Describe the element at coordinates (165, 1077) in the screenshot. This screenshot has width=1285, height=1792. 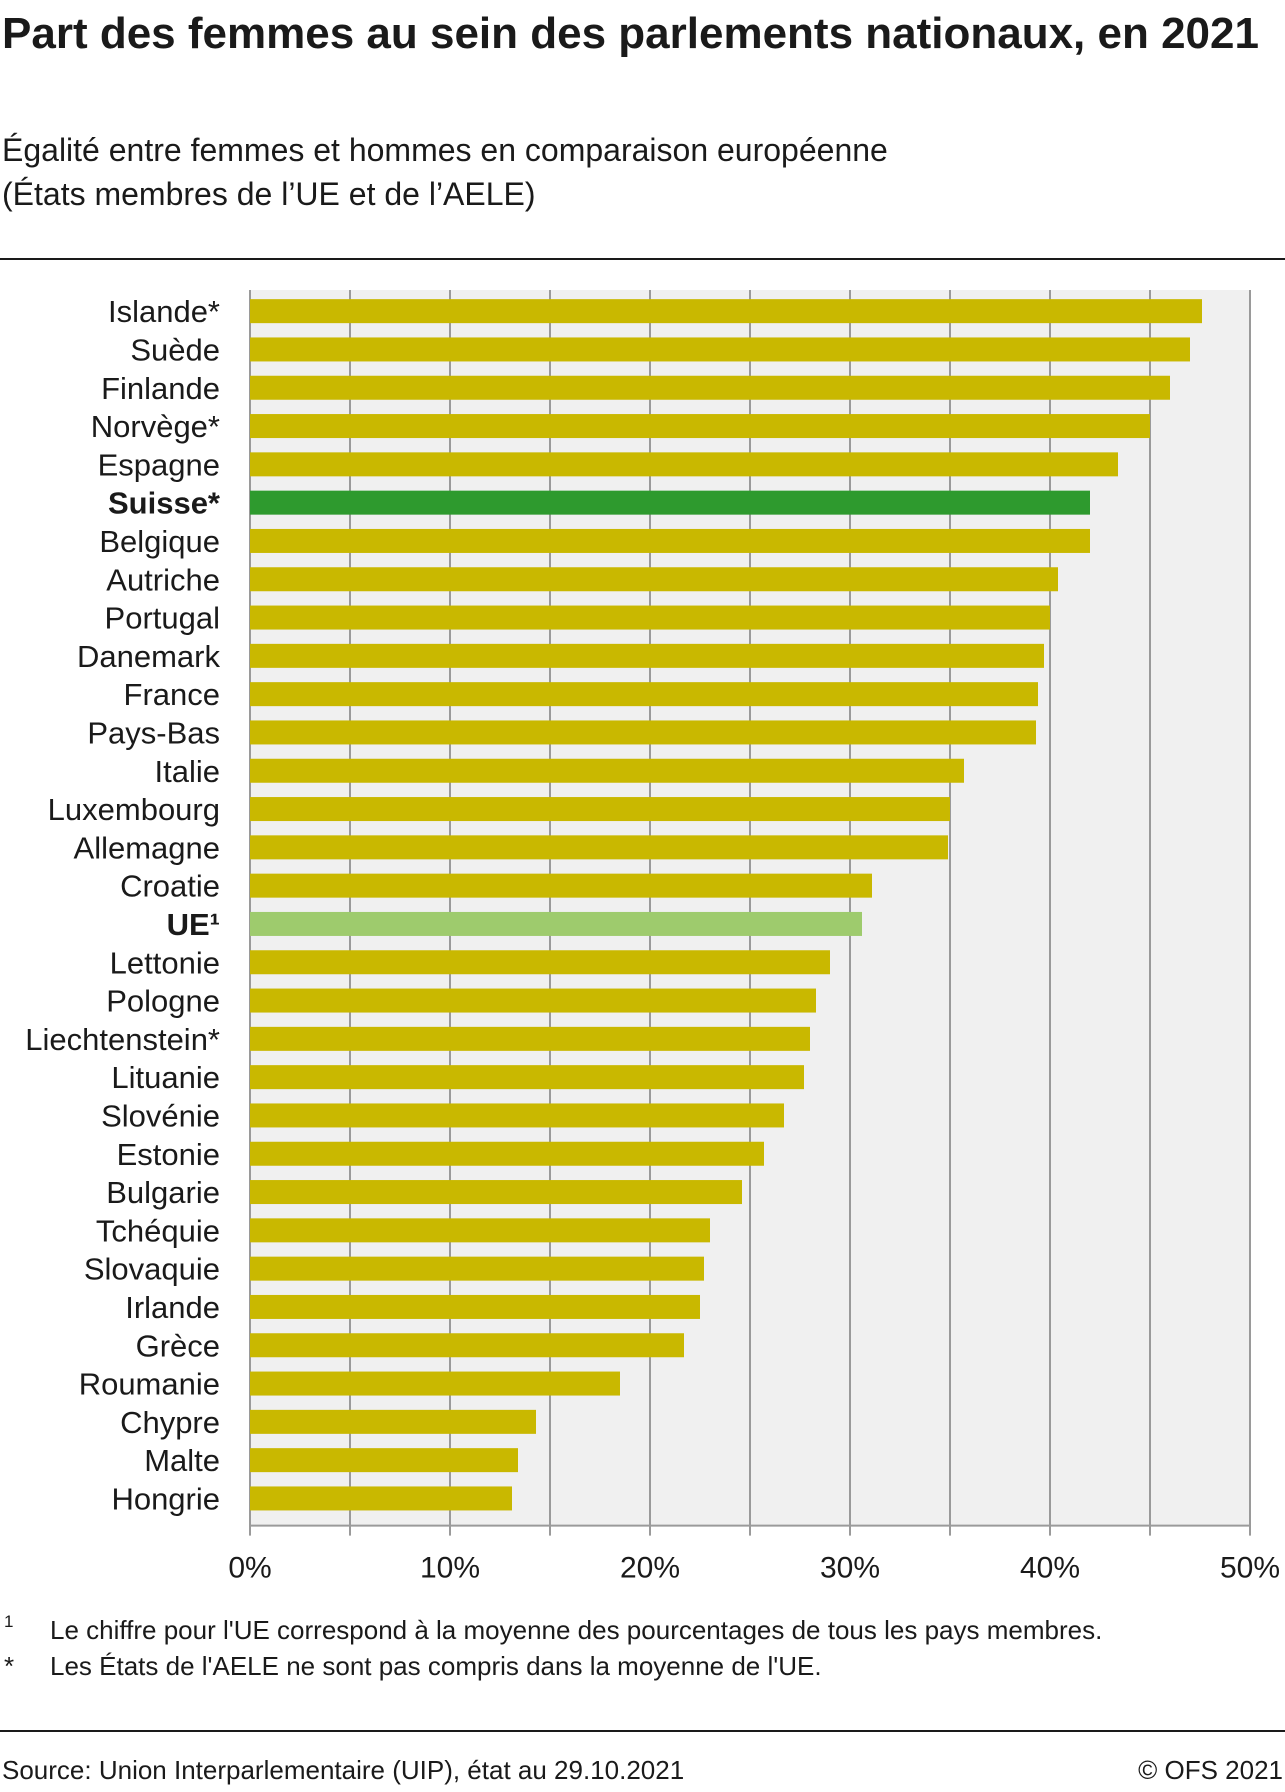
I see `category-label-21: Lituanie` at that location.